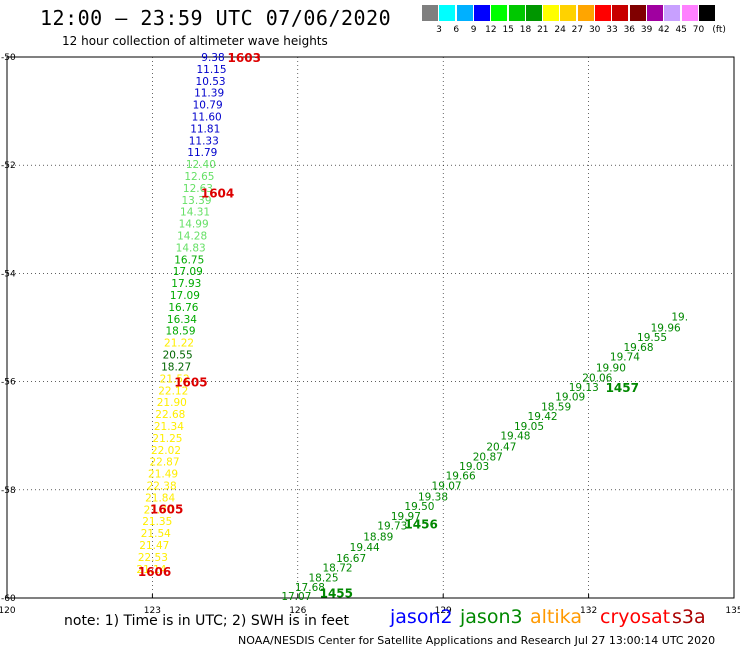 The image size is (740, 650). I want to click on wave-height-label: 11.15, so click(211, 70).